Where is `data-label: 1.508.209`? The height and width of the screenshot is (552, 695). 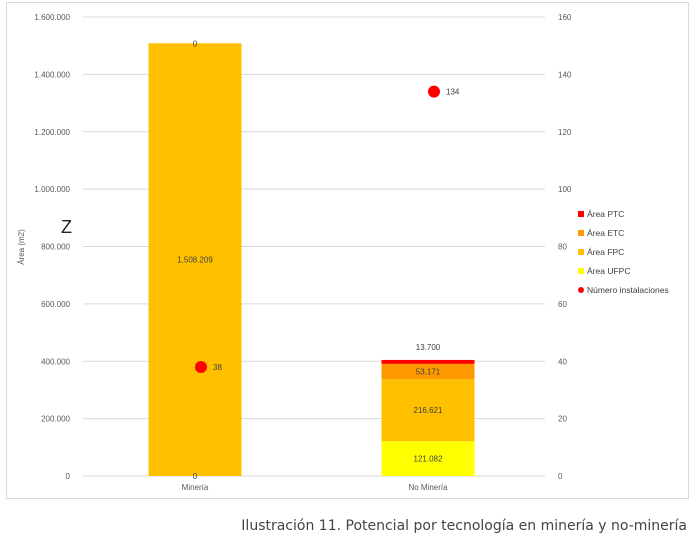
data-label: 1.508.209 is located at coordinates (195, 260).